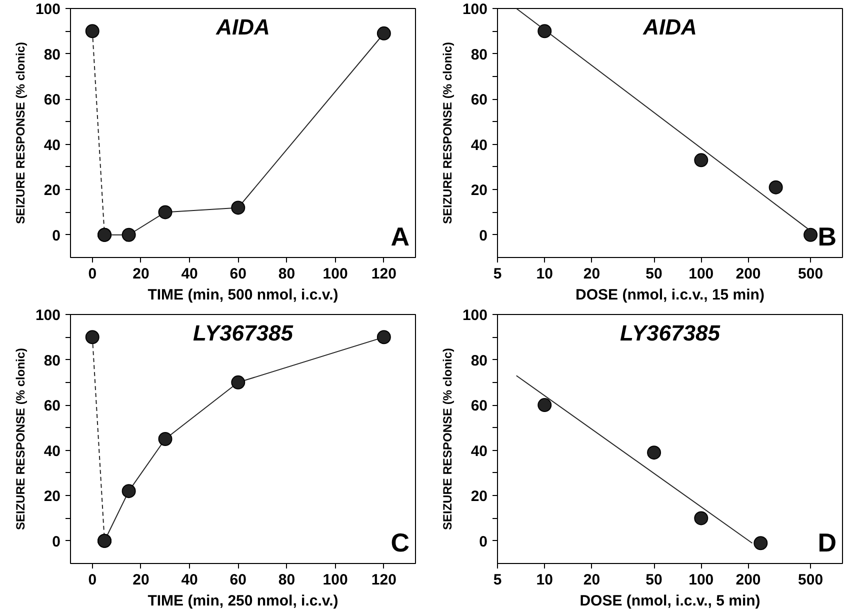 The width and height of the screenshot is (855, 612). What do you see at coordinates (400, 543) in the screenshot?
I see `annotation: C` at bounding box center [400, 543].